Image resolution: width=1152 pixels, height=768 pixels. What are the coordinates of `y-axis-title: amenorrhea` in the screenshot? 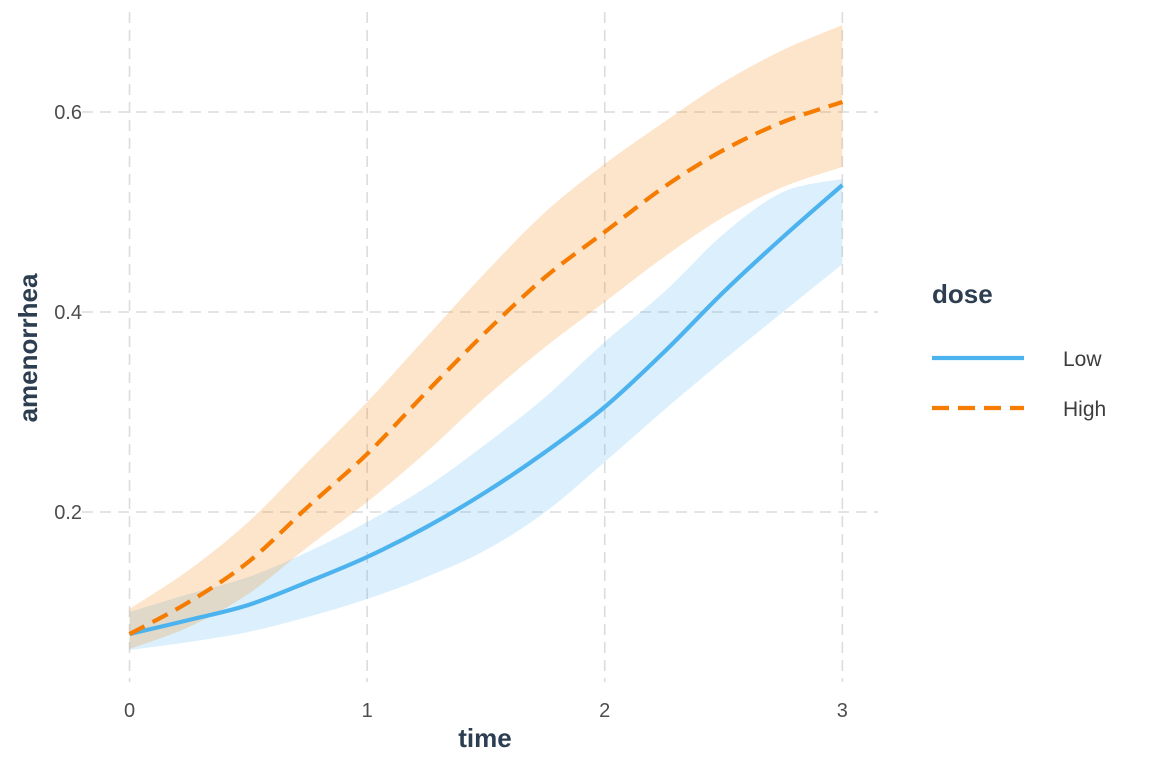 It's located at (28, 347).